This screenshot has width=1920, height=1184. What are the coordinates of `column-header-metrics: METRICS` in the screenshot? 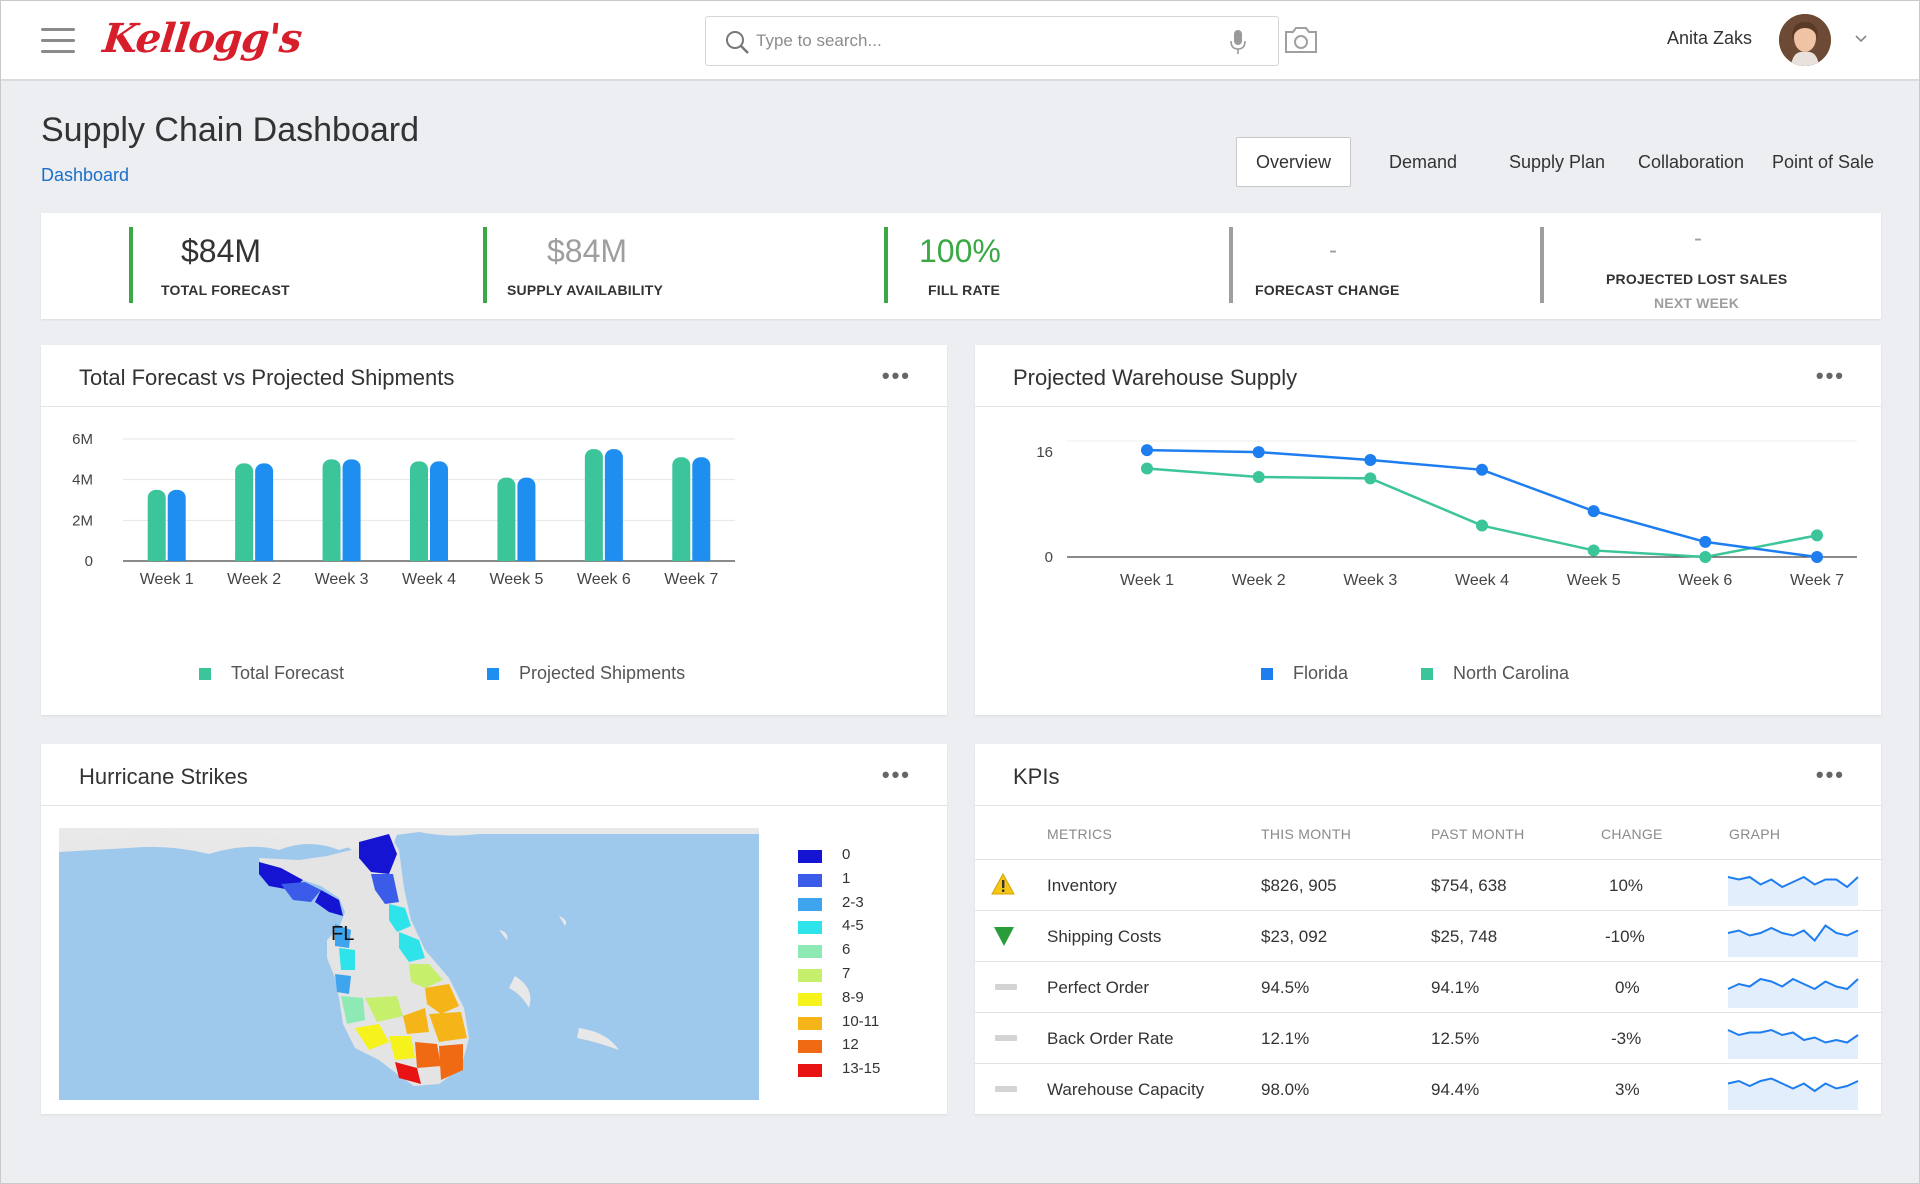 It's located at (1080, 834).